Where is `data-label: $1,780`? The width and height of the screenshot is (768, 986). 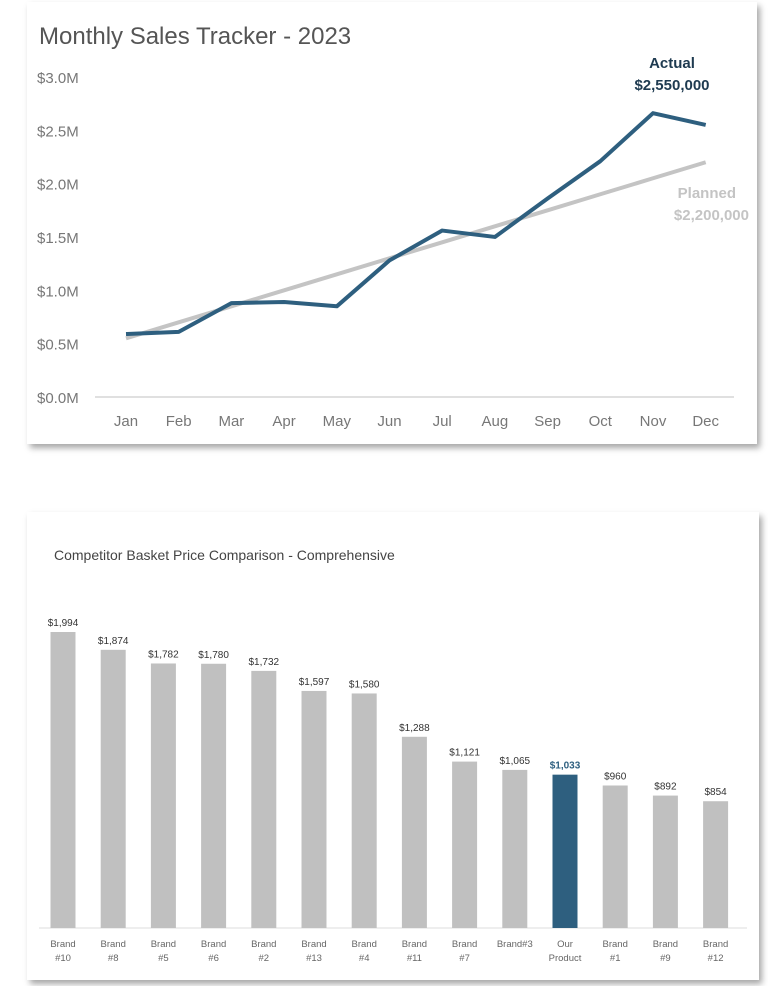
data-label: $1,780 is located at coordinates (213, 655).